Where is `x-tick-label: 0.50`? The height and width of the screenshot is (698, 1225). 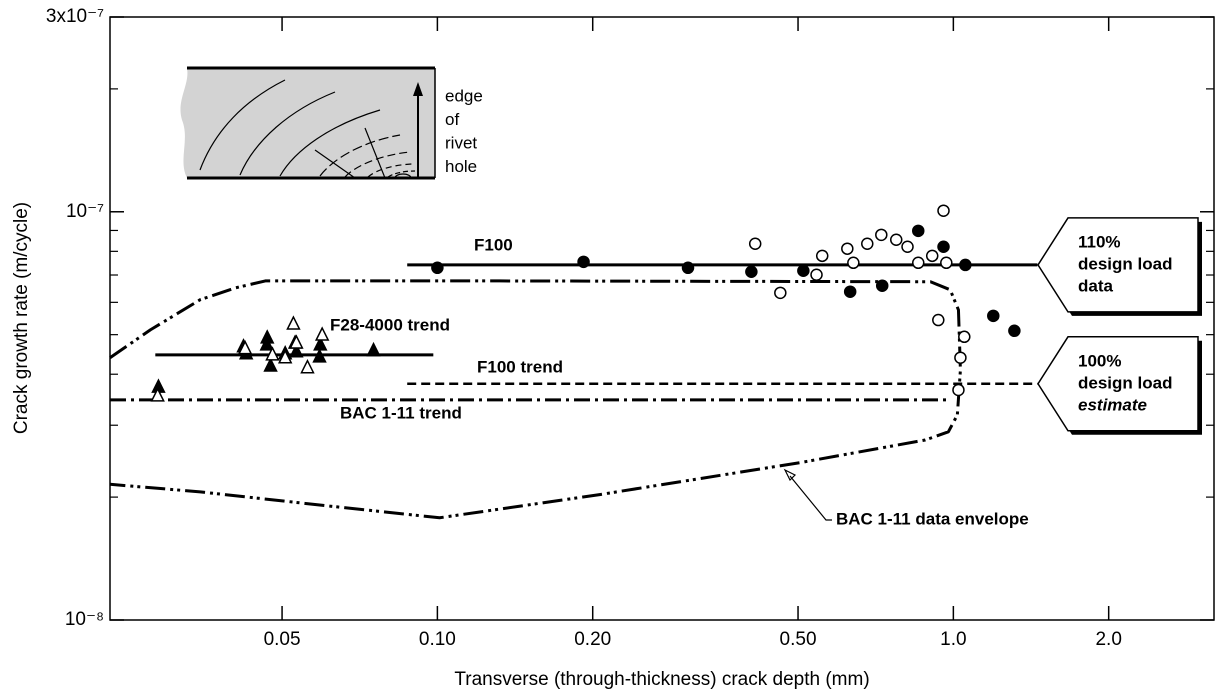 x-tick-label: 0.50 is located at coordinates (798, 639).